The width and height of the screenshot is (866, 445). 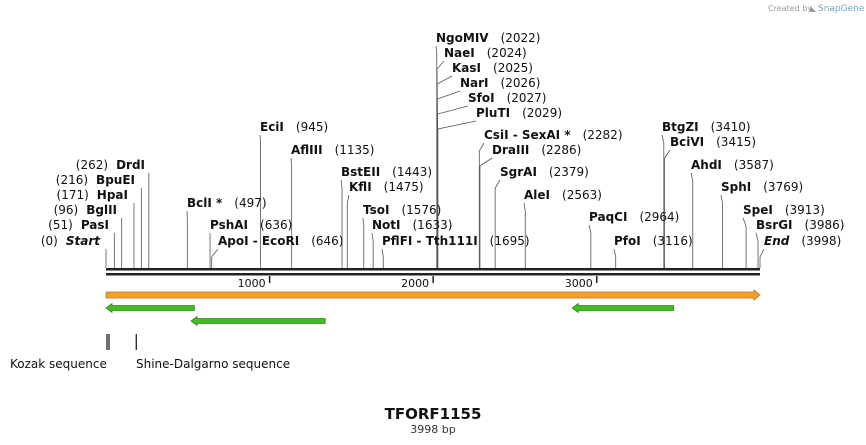 I want to click on site-naei: NaeI (2024), so click(x=485, y=53).